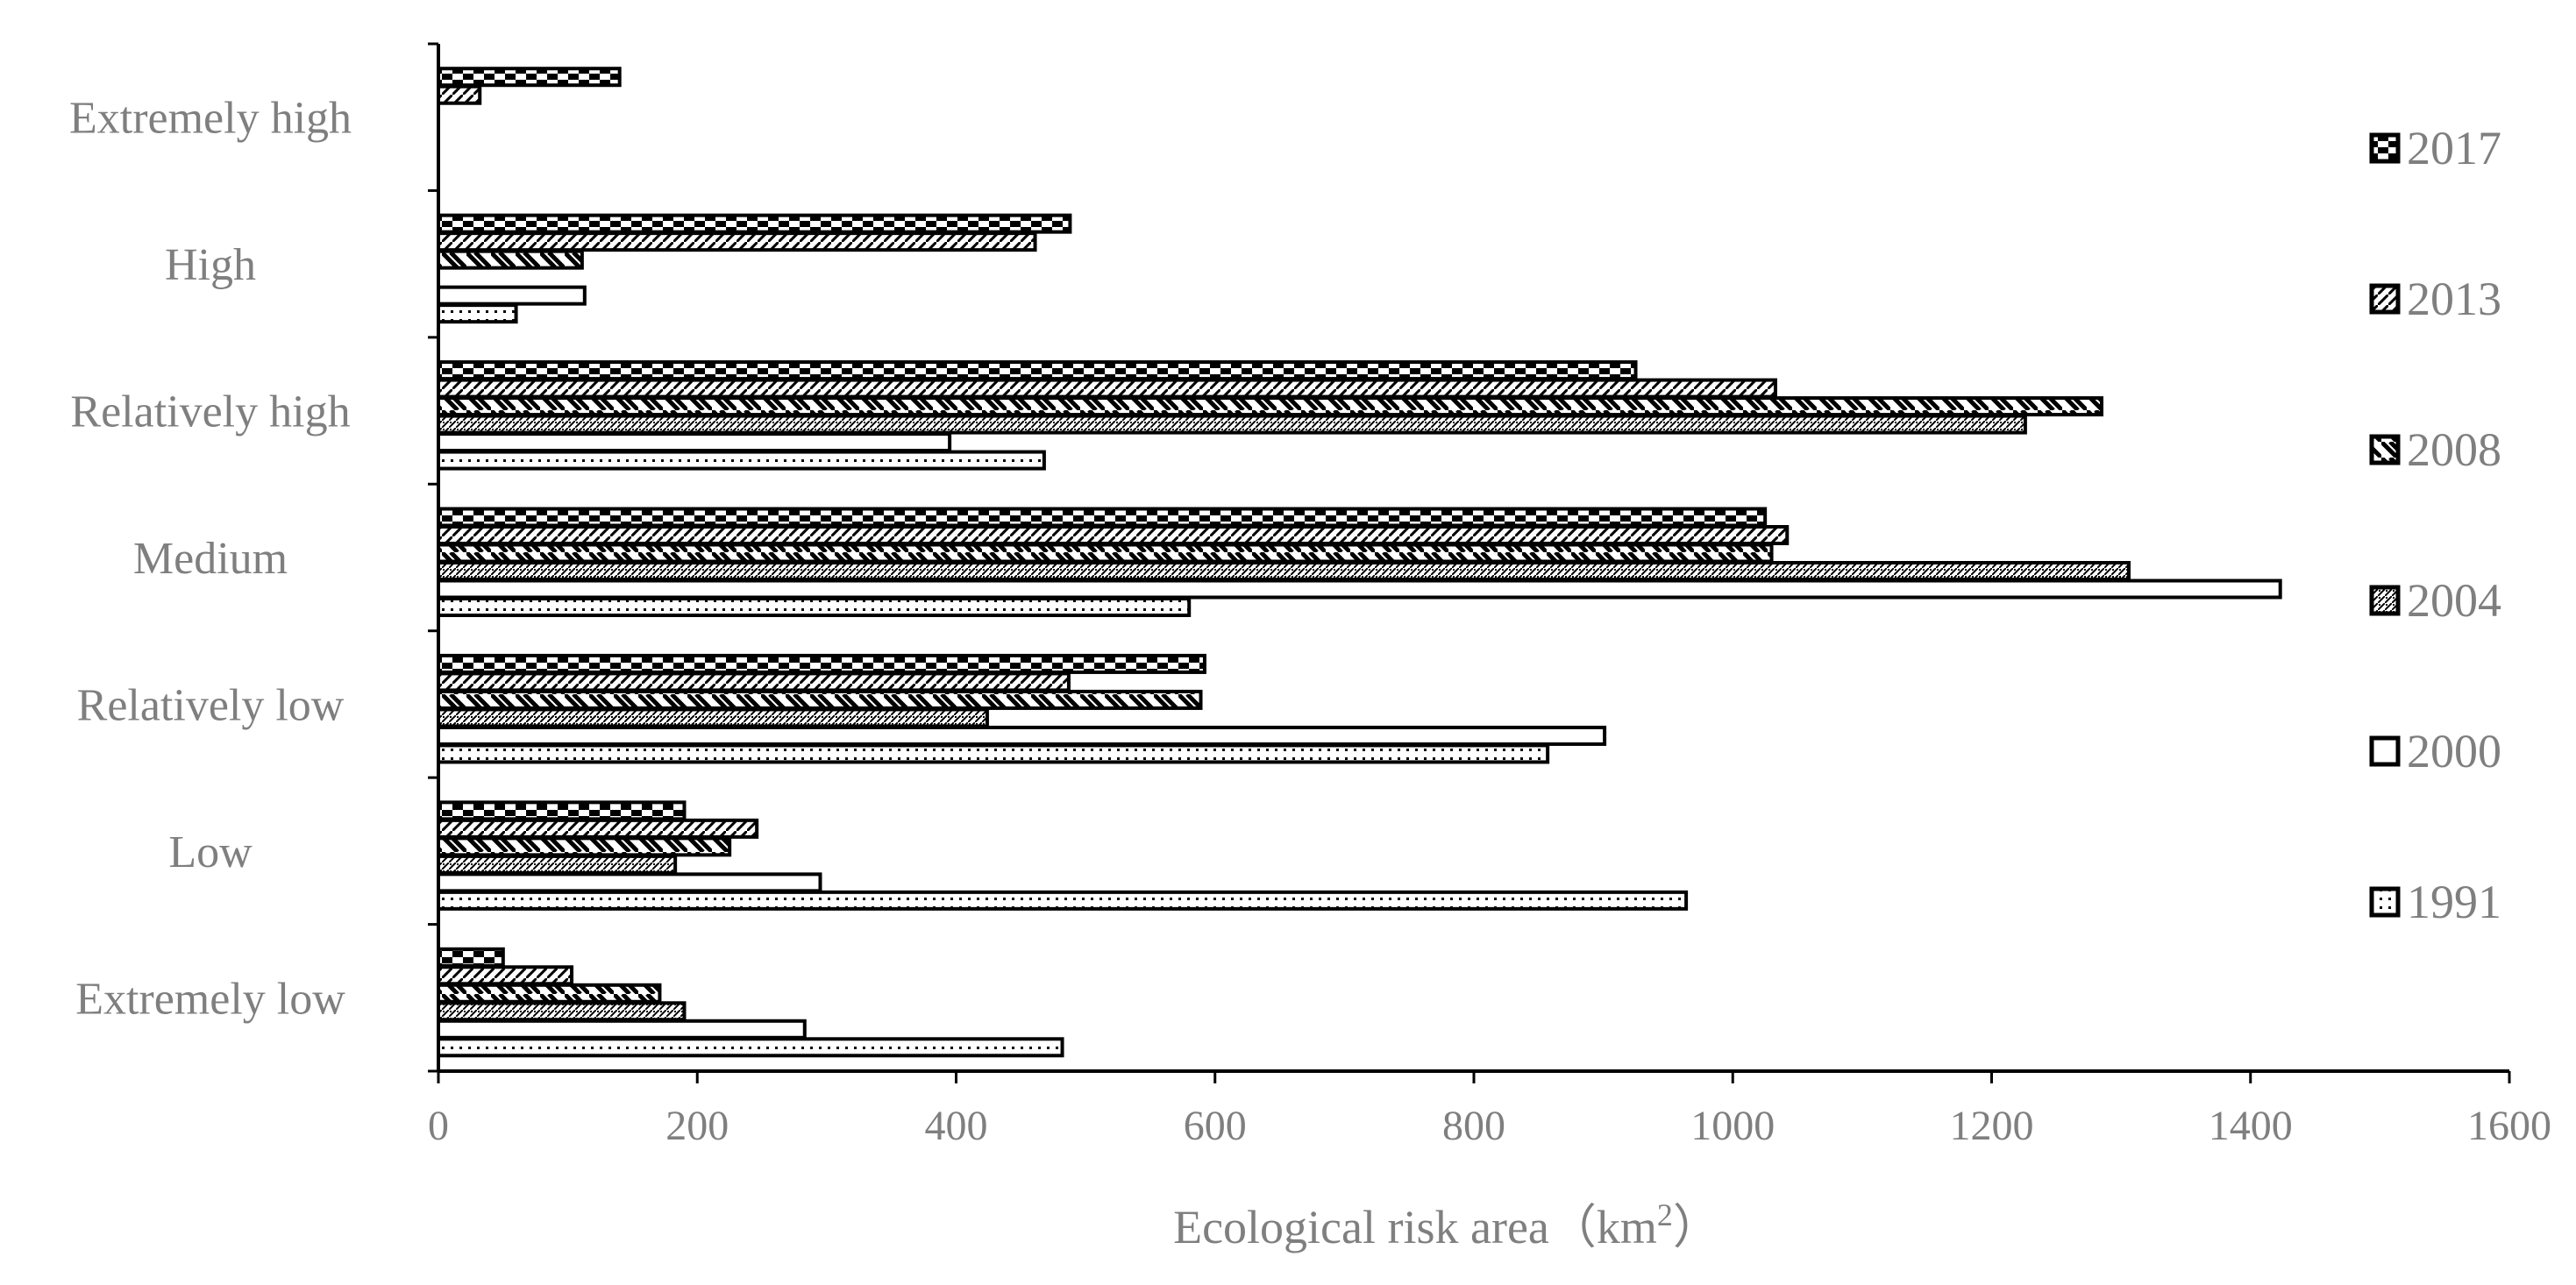  Describe the element at coordinates (211, 705) in the screenshot. I see `category-label: Relatively low` at that location.